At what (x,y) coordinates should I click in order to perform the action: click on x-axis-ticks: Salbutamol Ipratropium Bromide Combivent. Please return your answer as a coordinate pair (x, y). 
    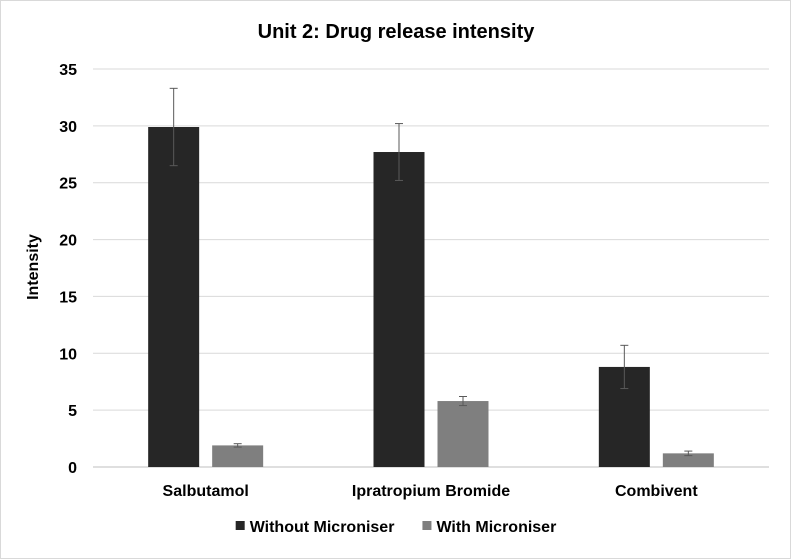
    Looking at the image, I should click on (431, 491).